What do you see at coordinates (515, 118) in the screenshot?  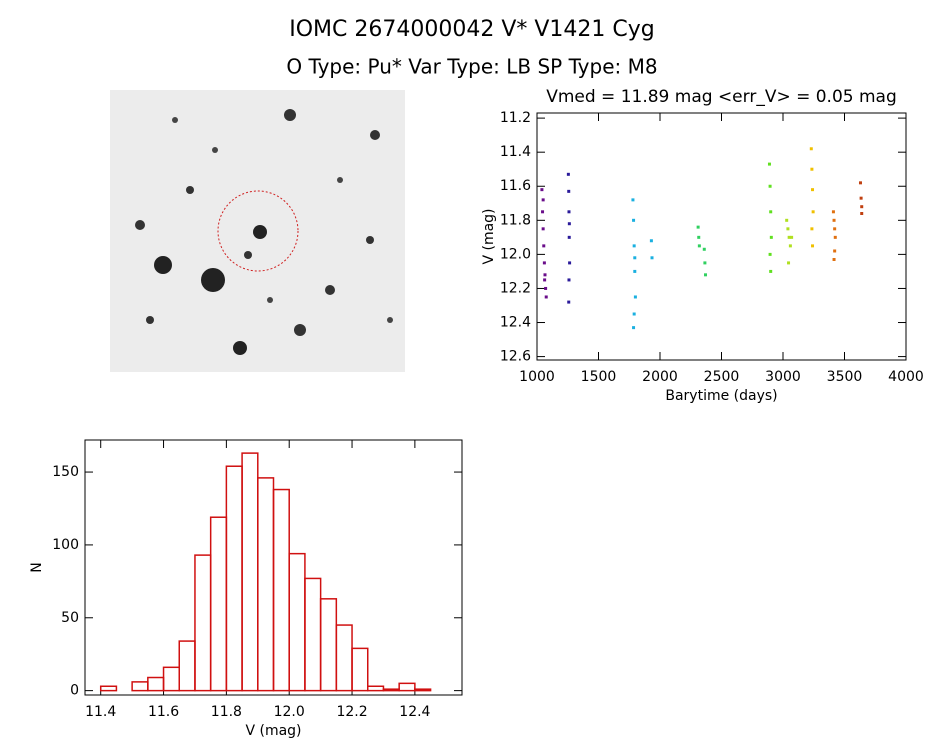 I see `y-tick-label: 11.2` at bounding box center [515, 118].